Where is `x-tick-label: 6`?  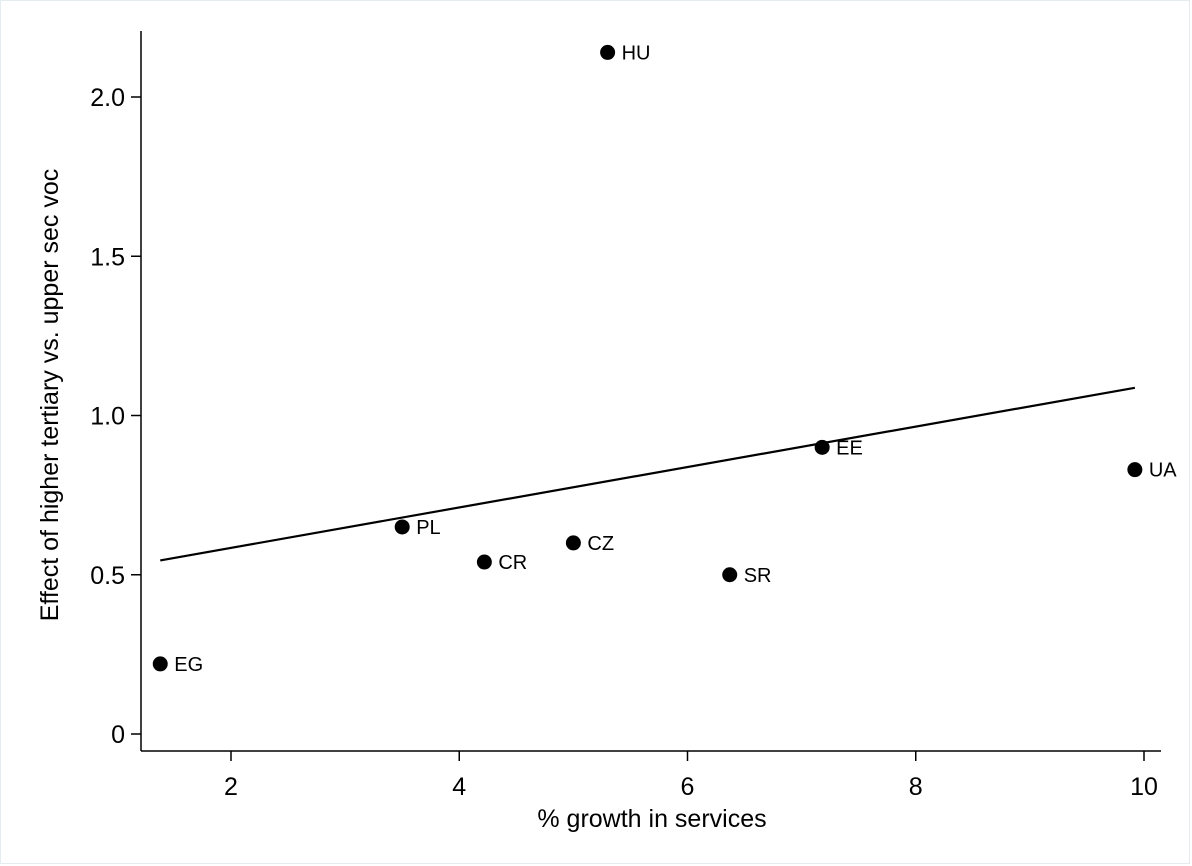 x-tick-label: 6 is located at coordinates (688, 787).